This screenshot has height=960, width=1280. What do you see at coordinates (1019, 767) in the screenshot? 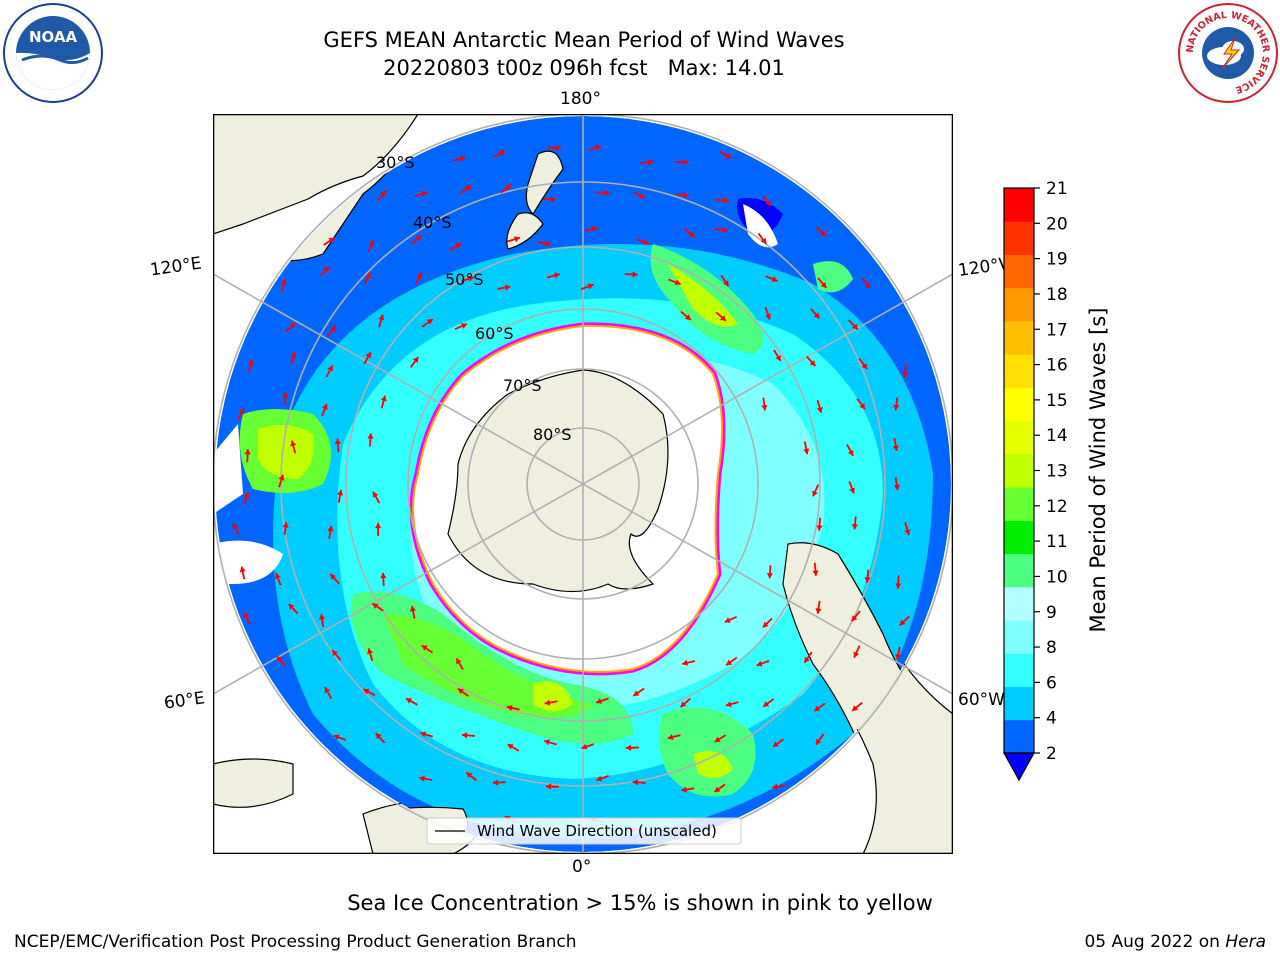
I see `colorbar-extend-under` at bounding box center [1019, 767].